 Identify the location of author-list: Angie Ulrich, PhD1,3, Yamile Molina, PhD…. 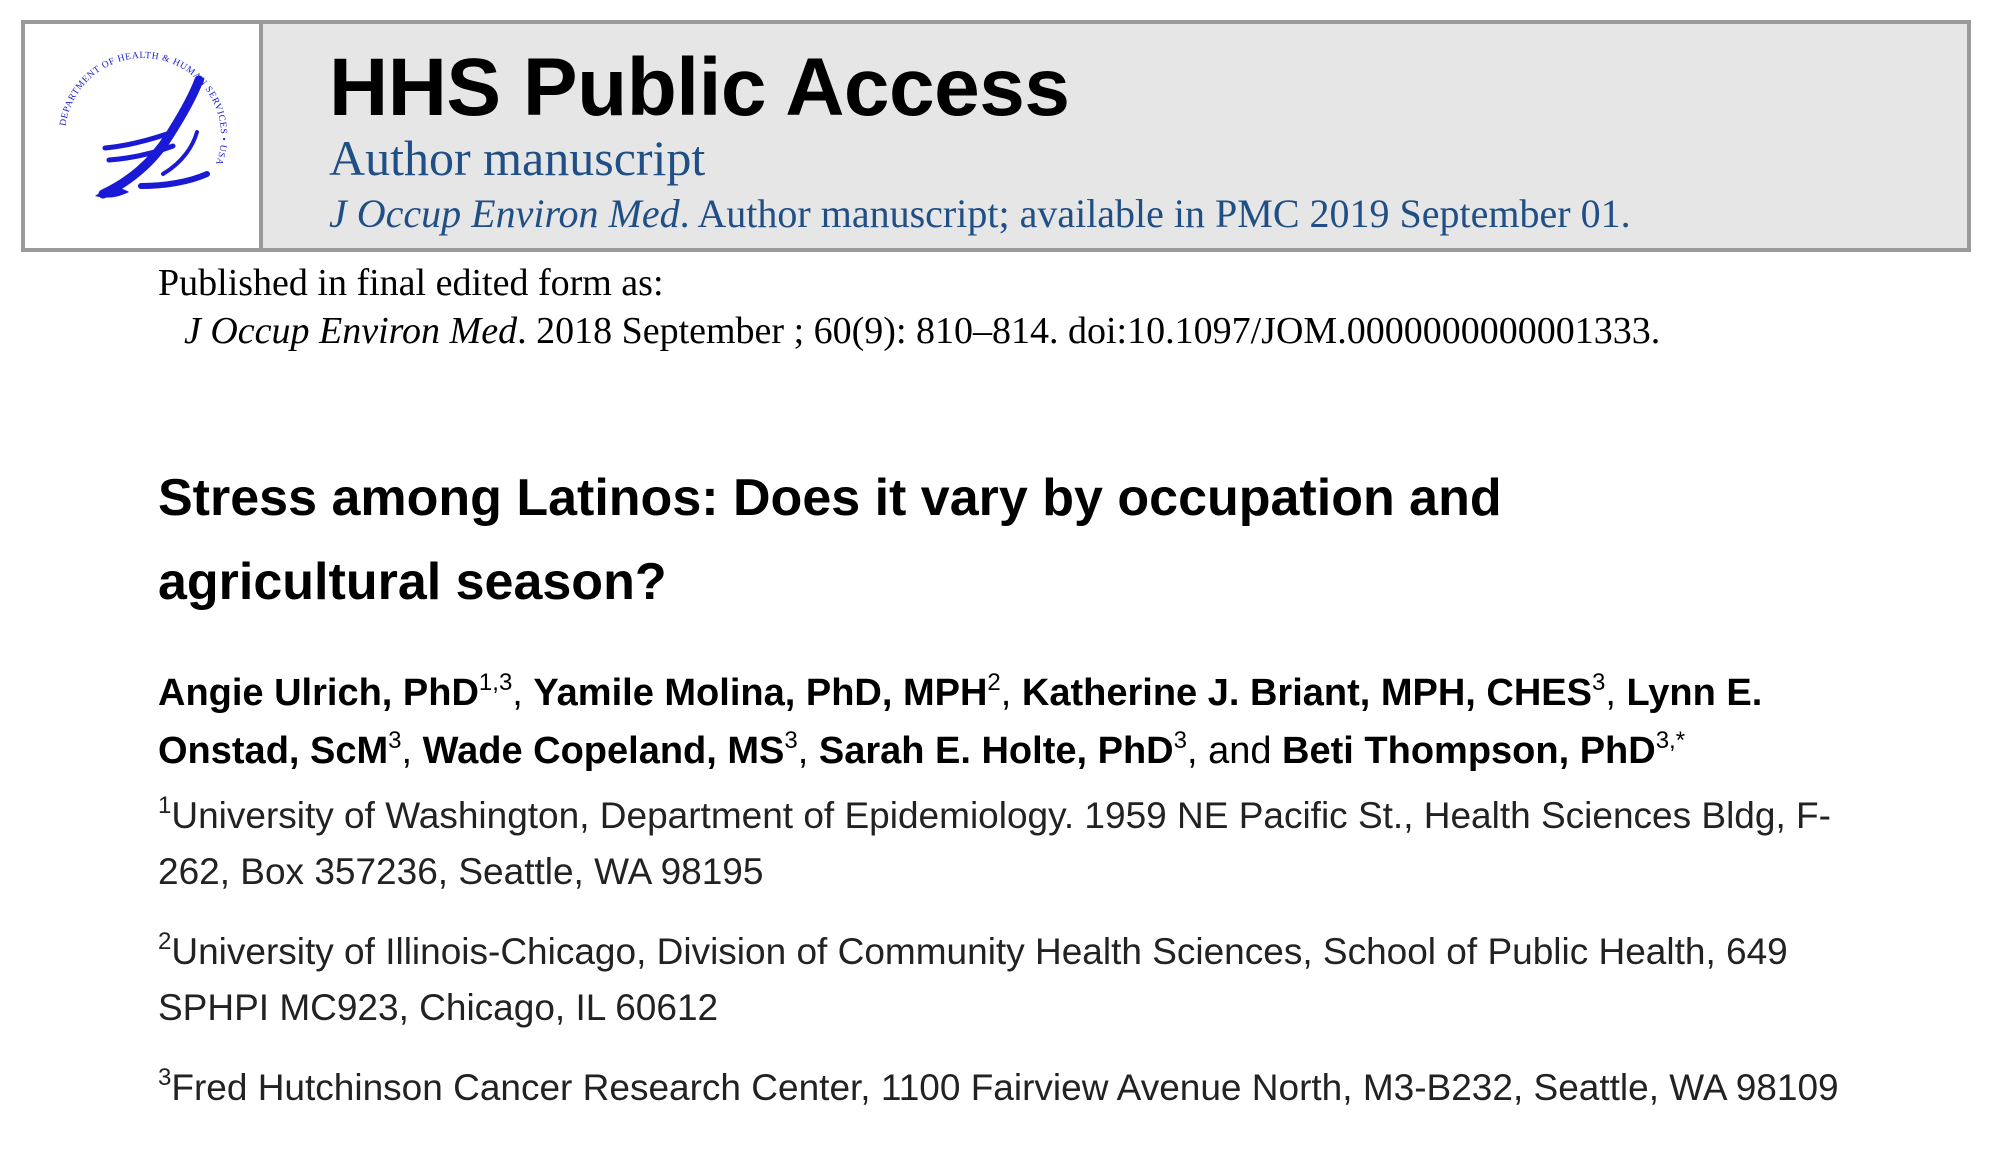
(1028, 722).